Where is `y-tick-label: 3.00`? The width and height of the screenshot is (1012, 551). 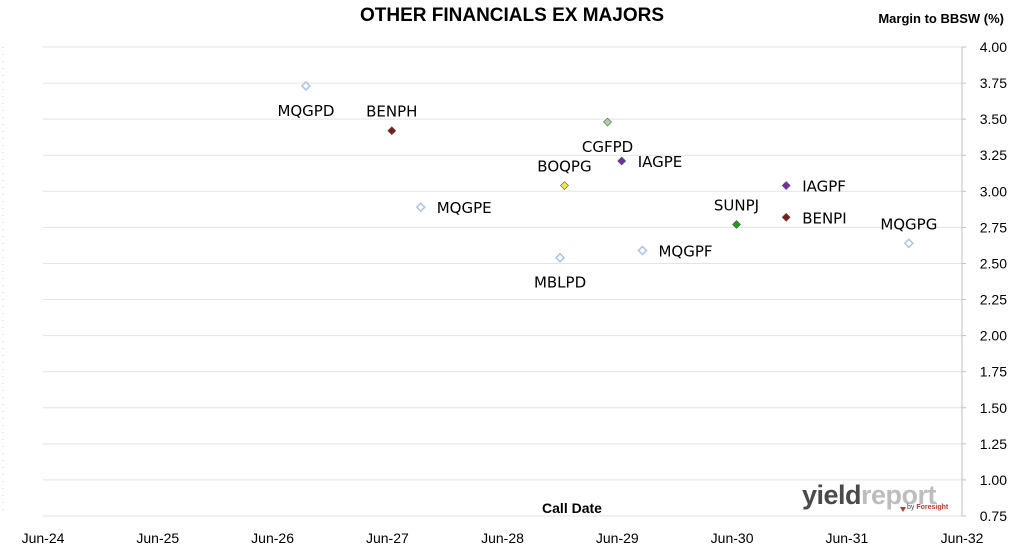 y-tick-label: 3.00 is located at coordinates (993, 191).